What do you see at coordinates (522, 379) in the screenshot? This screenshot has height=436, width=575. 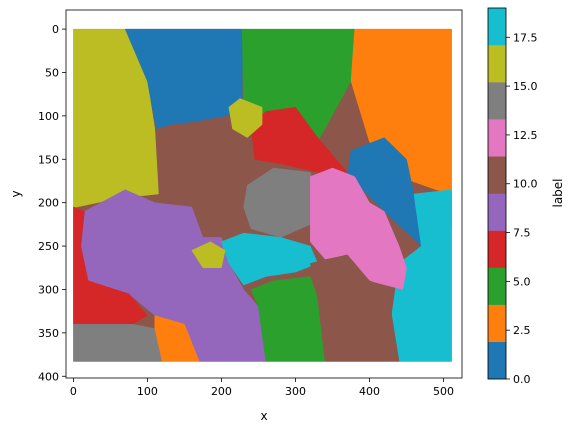 I see `colorbar-tick-label: 0.0` at bounding box center [522, 379].